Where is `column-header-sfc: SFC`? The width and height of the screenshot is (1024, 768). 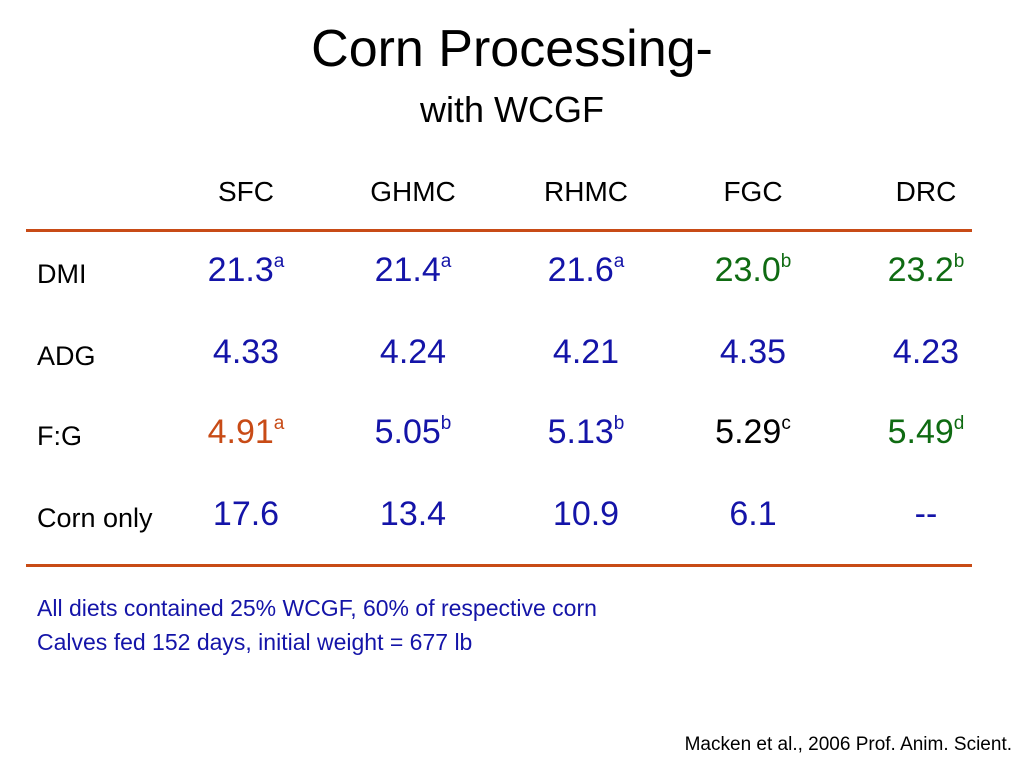
column-header-sfc: SFC is located at coordinates (246, 191).